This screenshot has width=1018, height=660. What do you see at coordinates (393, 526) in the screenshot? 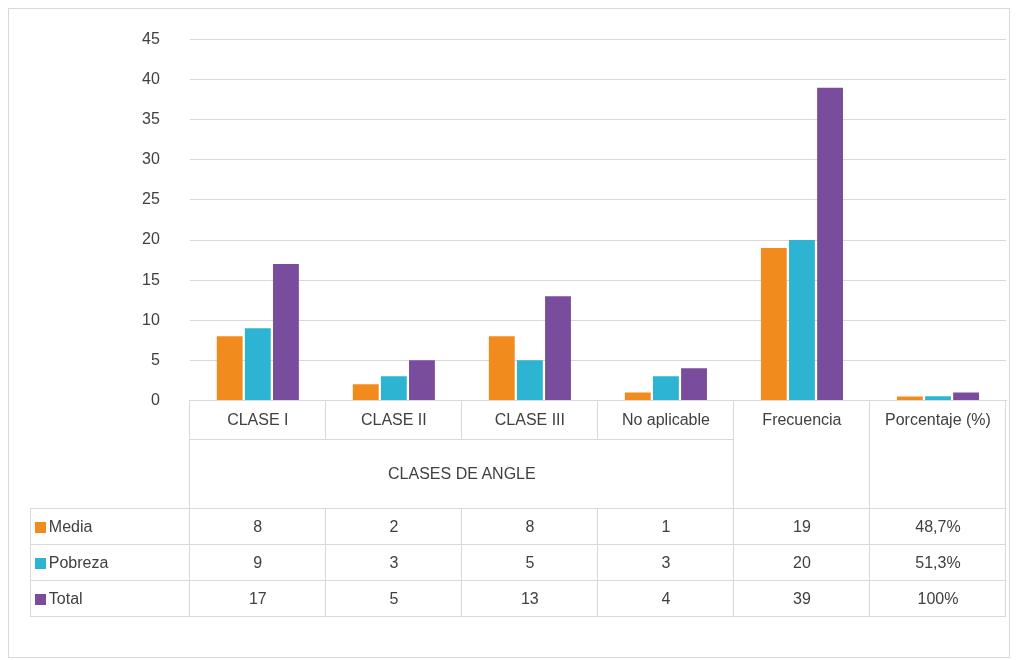
I see `data-label: 2` at bounding box center [393, 526].